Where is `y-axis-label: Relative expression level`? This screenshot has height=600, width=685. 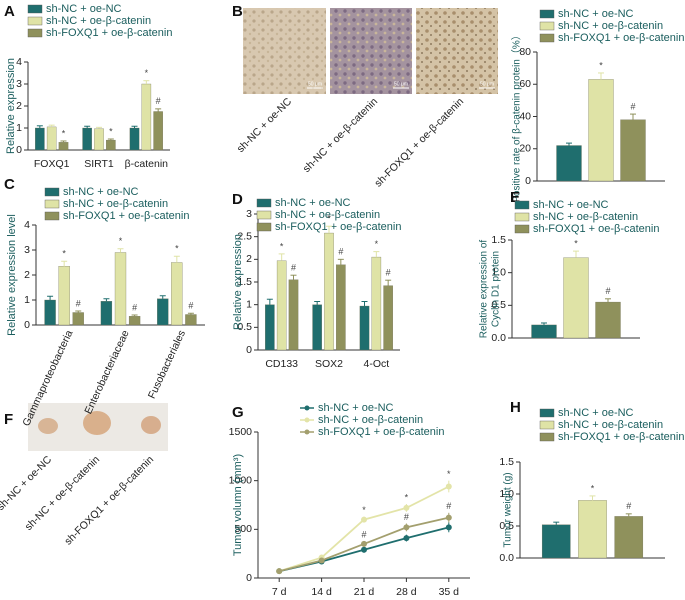
y-axis-label: Relative expression level is located at coordinates (12, 275).